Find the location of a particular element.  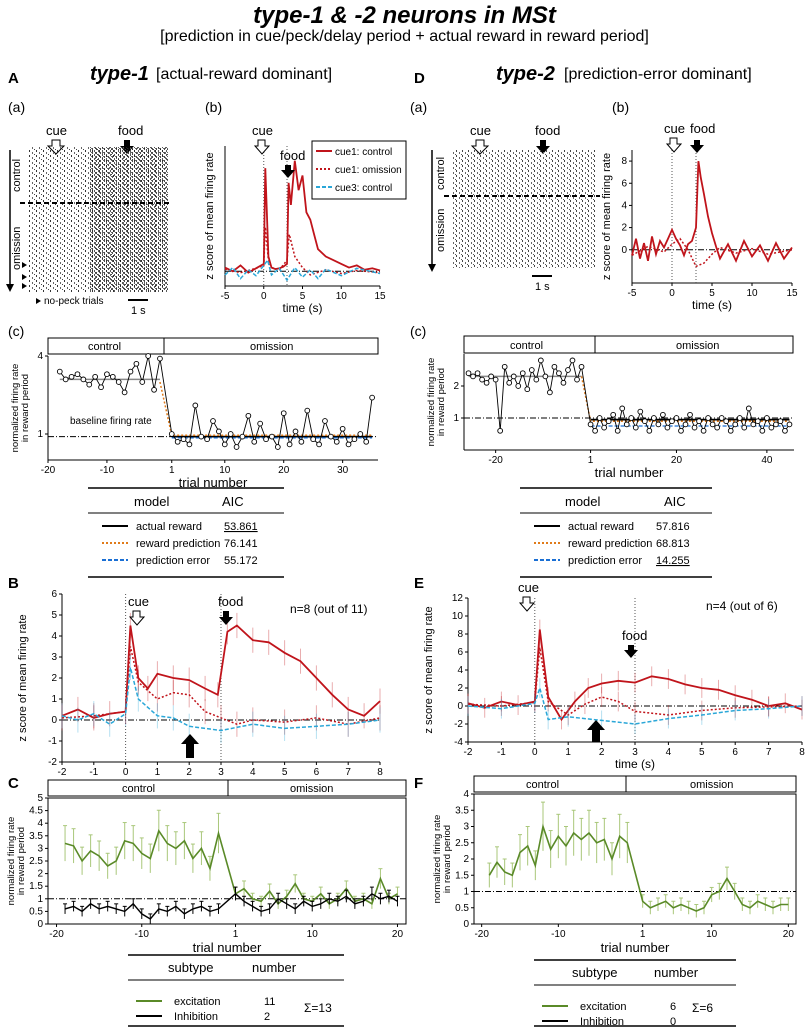

A-c-omission-label: omission is located at coordinates (271, 347).